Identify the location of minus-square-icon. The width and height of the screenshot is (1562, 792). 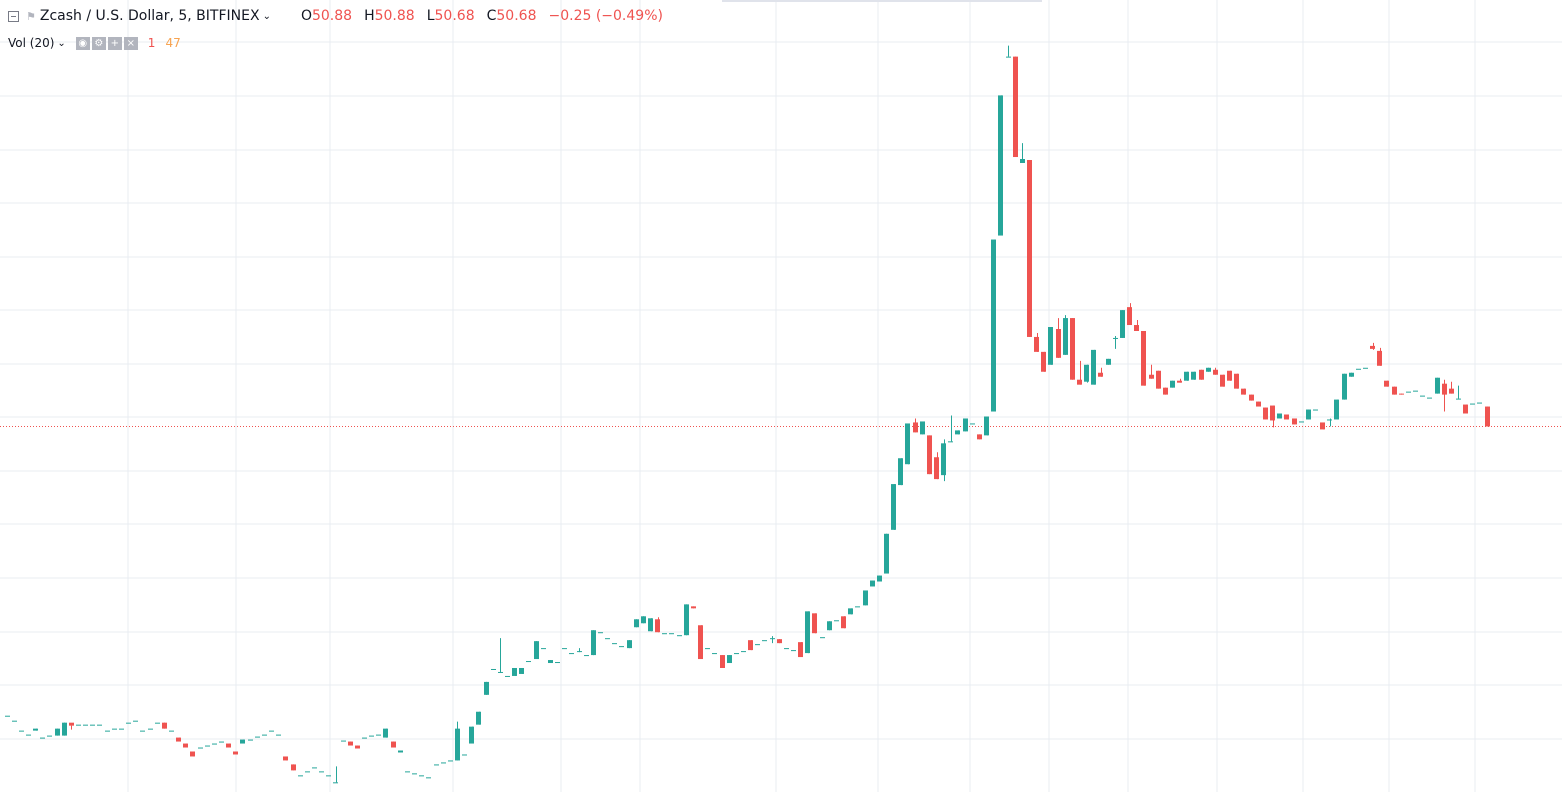
(13, 16).